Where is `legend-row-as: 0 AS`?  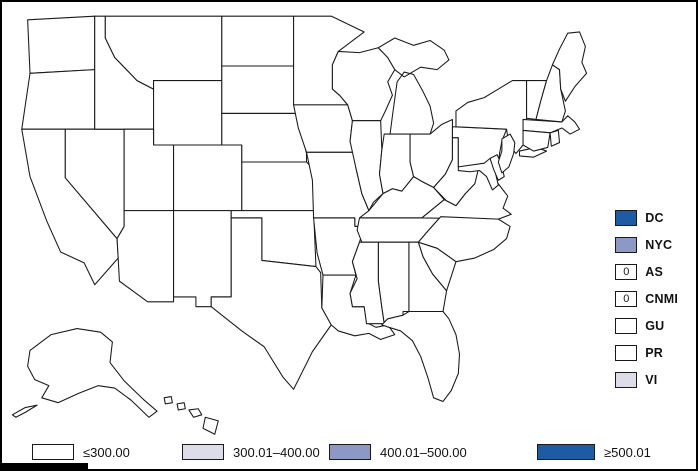 legend-row-as: 0 AS is located at coordinates (646, 272).